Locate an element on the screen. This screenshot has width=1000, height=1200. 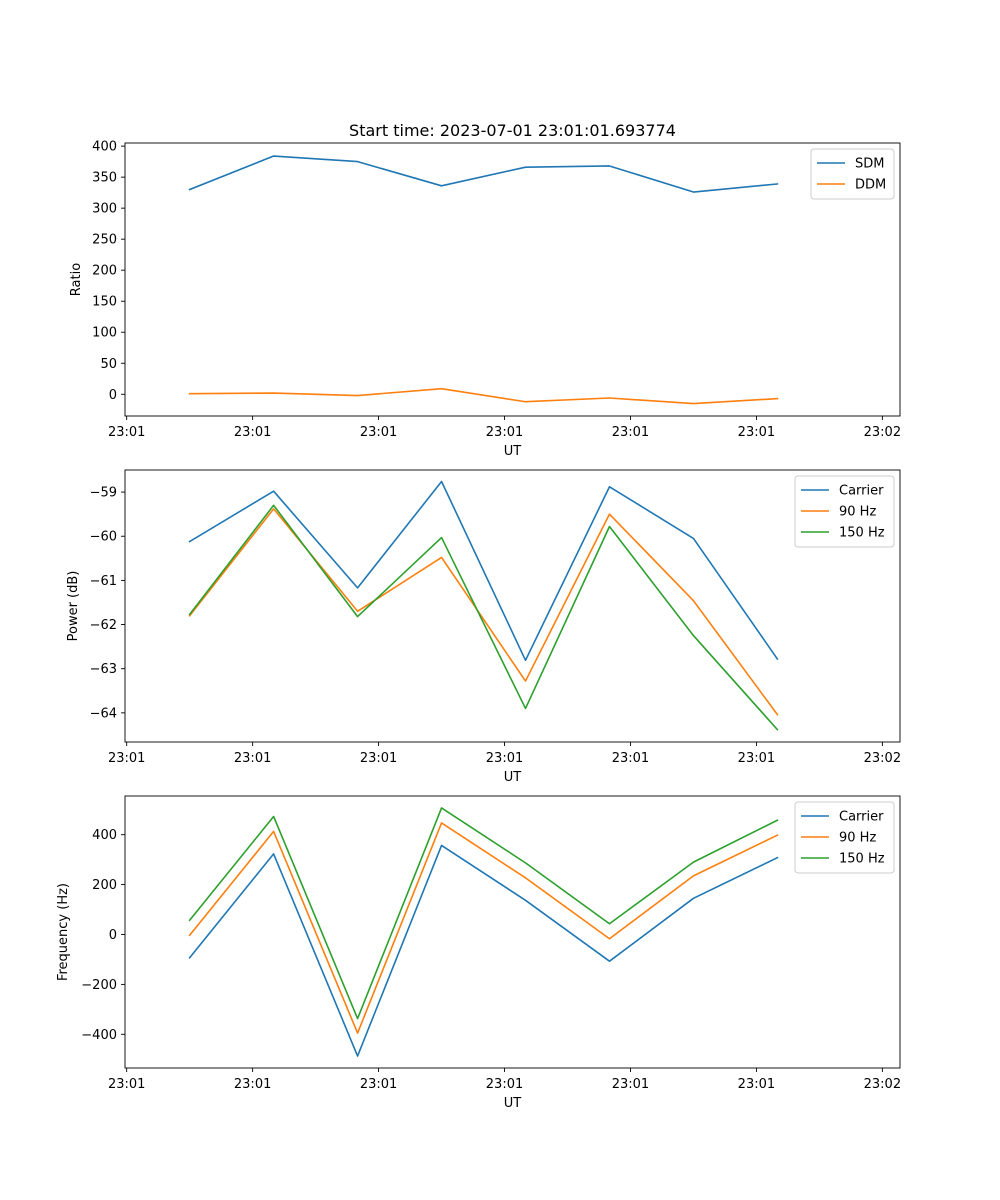
y-tick-label: −60 is located at coordinates (103, 537).